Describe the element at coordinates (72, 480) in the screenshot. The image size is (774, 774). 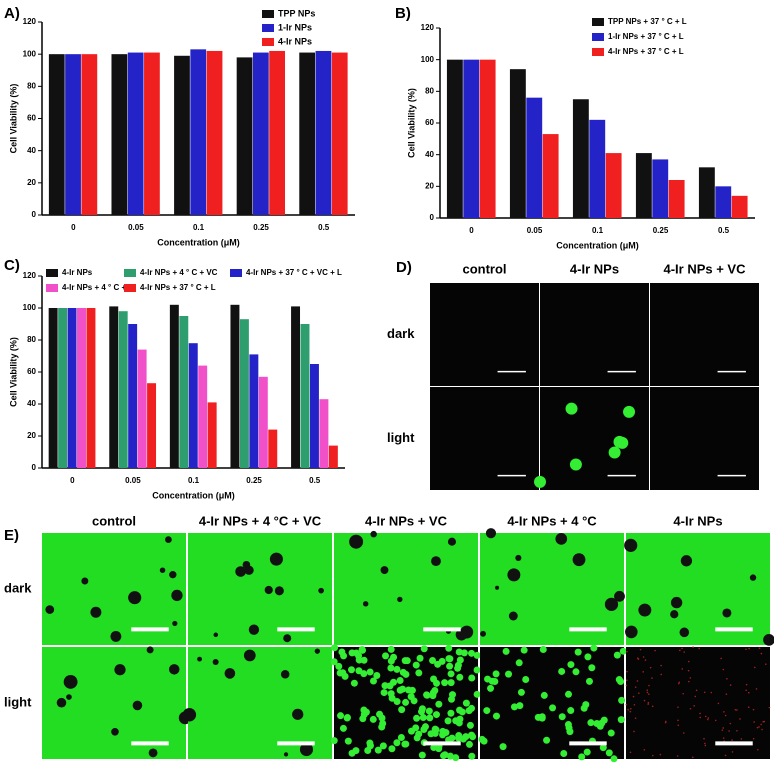
I see `x-tick-label: 0` at that location.